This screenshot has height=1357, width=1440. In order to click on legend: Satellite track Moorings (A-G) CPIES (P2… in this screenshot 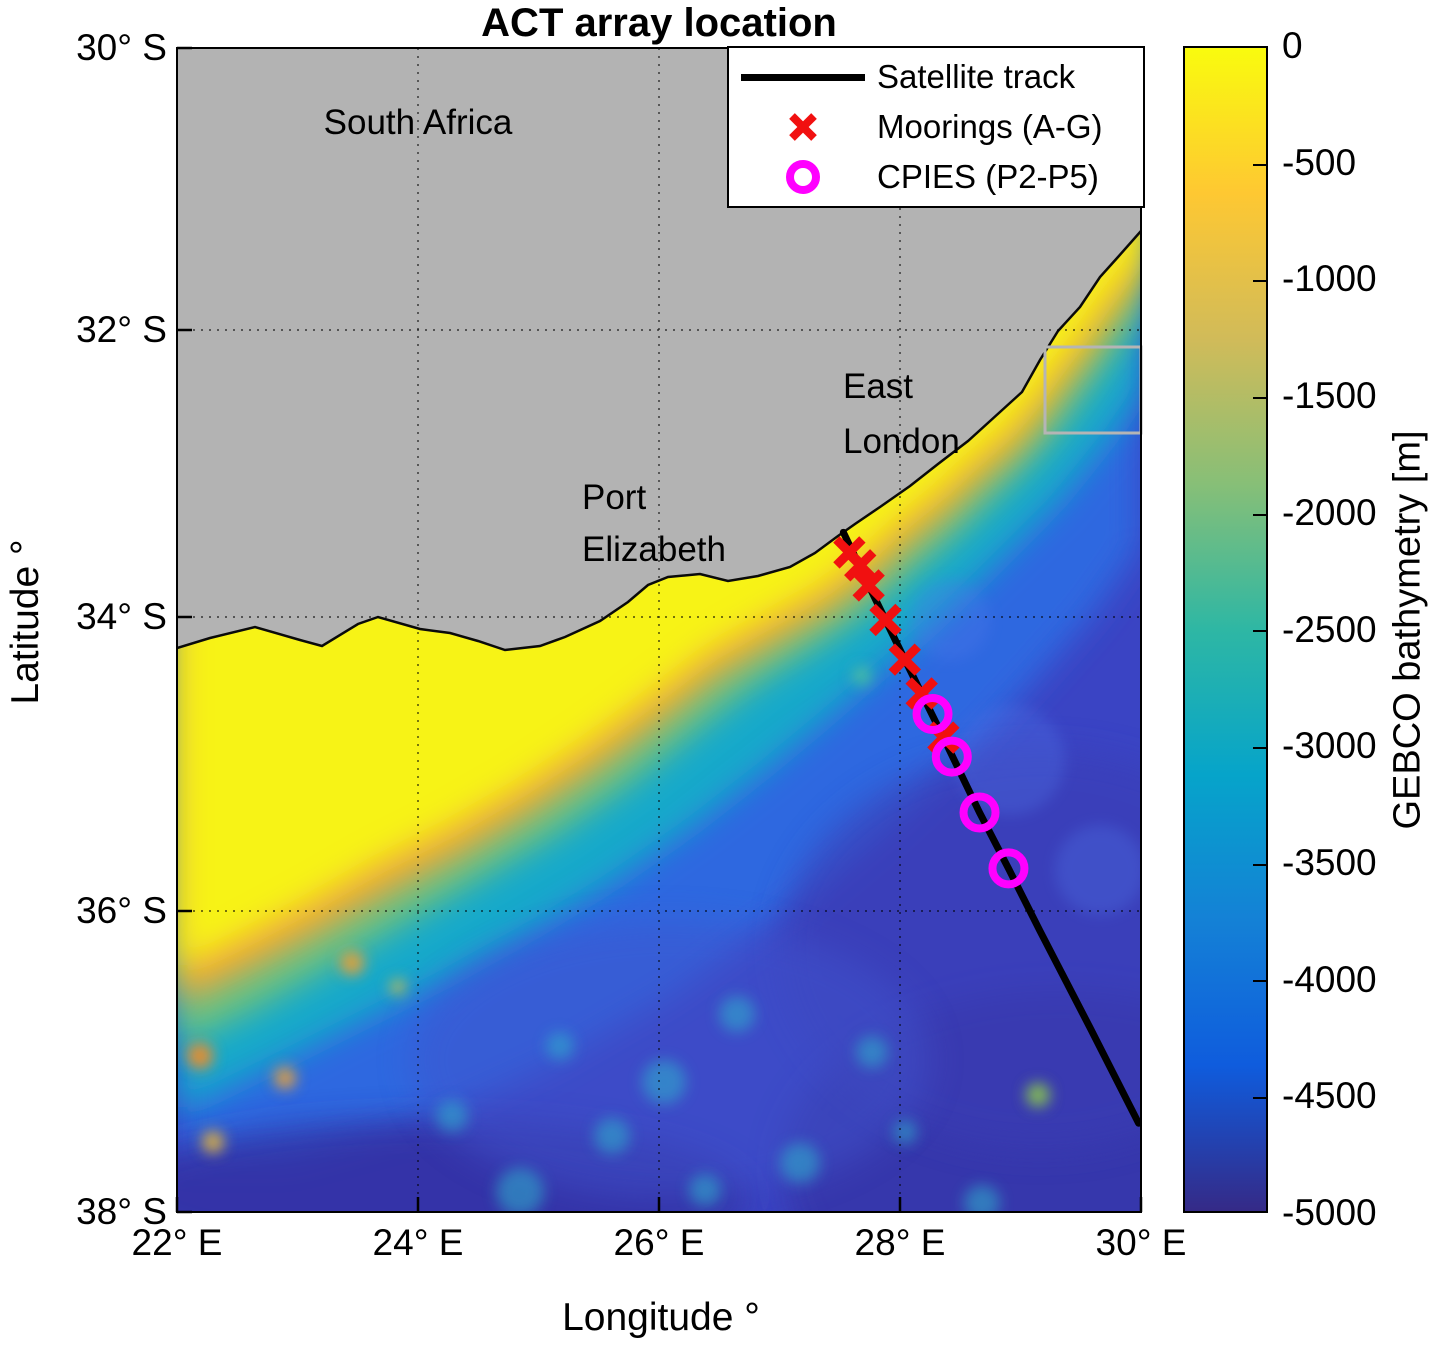, I will do `click(936, 127)`.